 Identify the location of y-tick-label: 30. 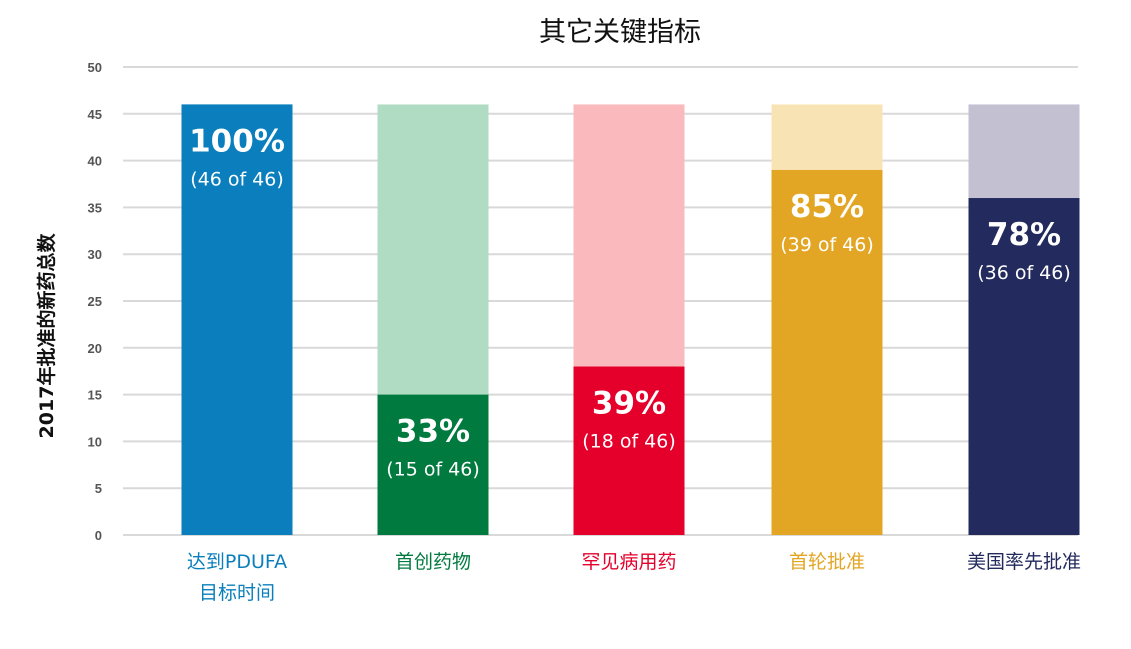
(95, 254).